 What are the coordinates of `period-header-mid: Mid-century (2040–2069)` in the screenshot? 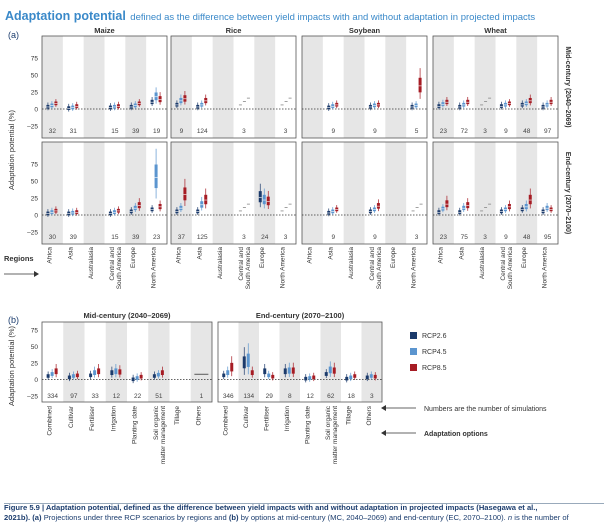 It's located at (127, 315).